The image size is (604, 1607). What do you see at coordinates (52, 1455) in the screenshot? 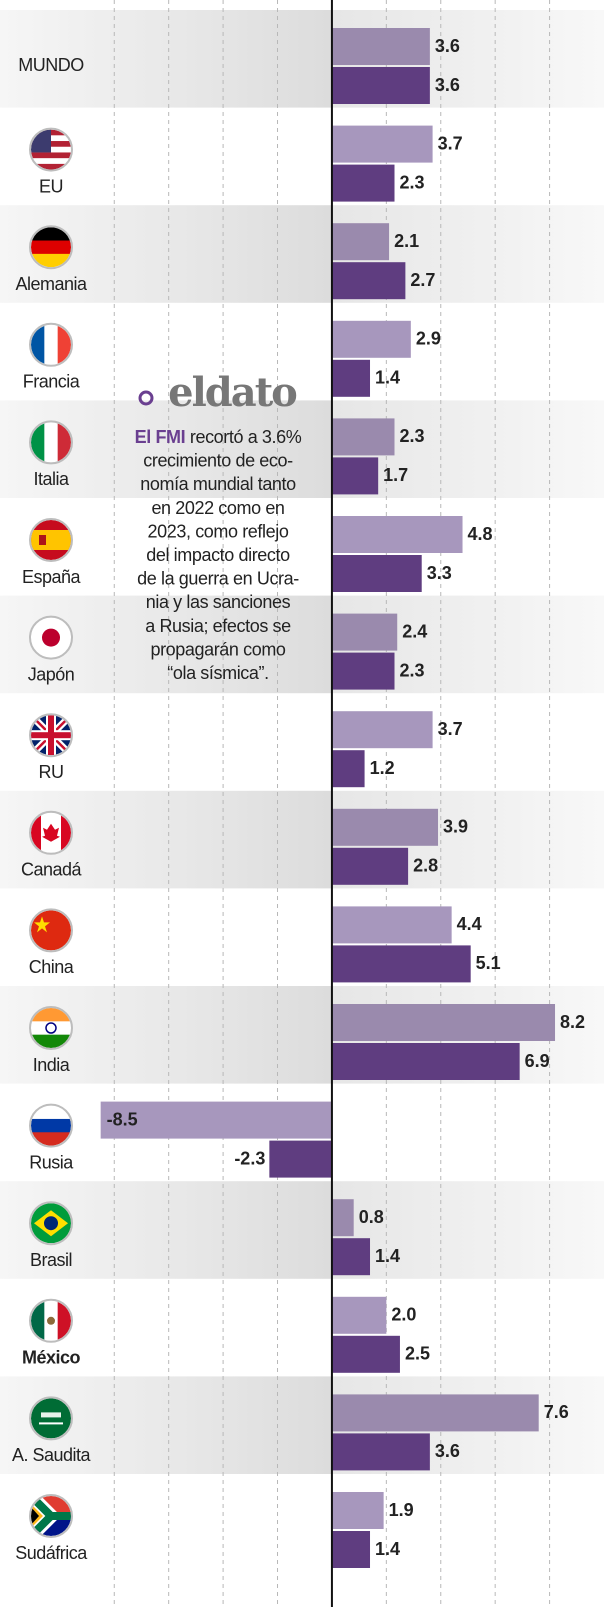
I see `category-label: A. Saudita` at bounding box center [52, 1455].